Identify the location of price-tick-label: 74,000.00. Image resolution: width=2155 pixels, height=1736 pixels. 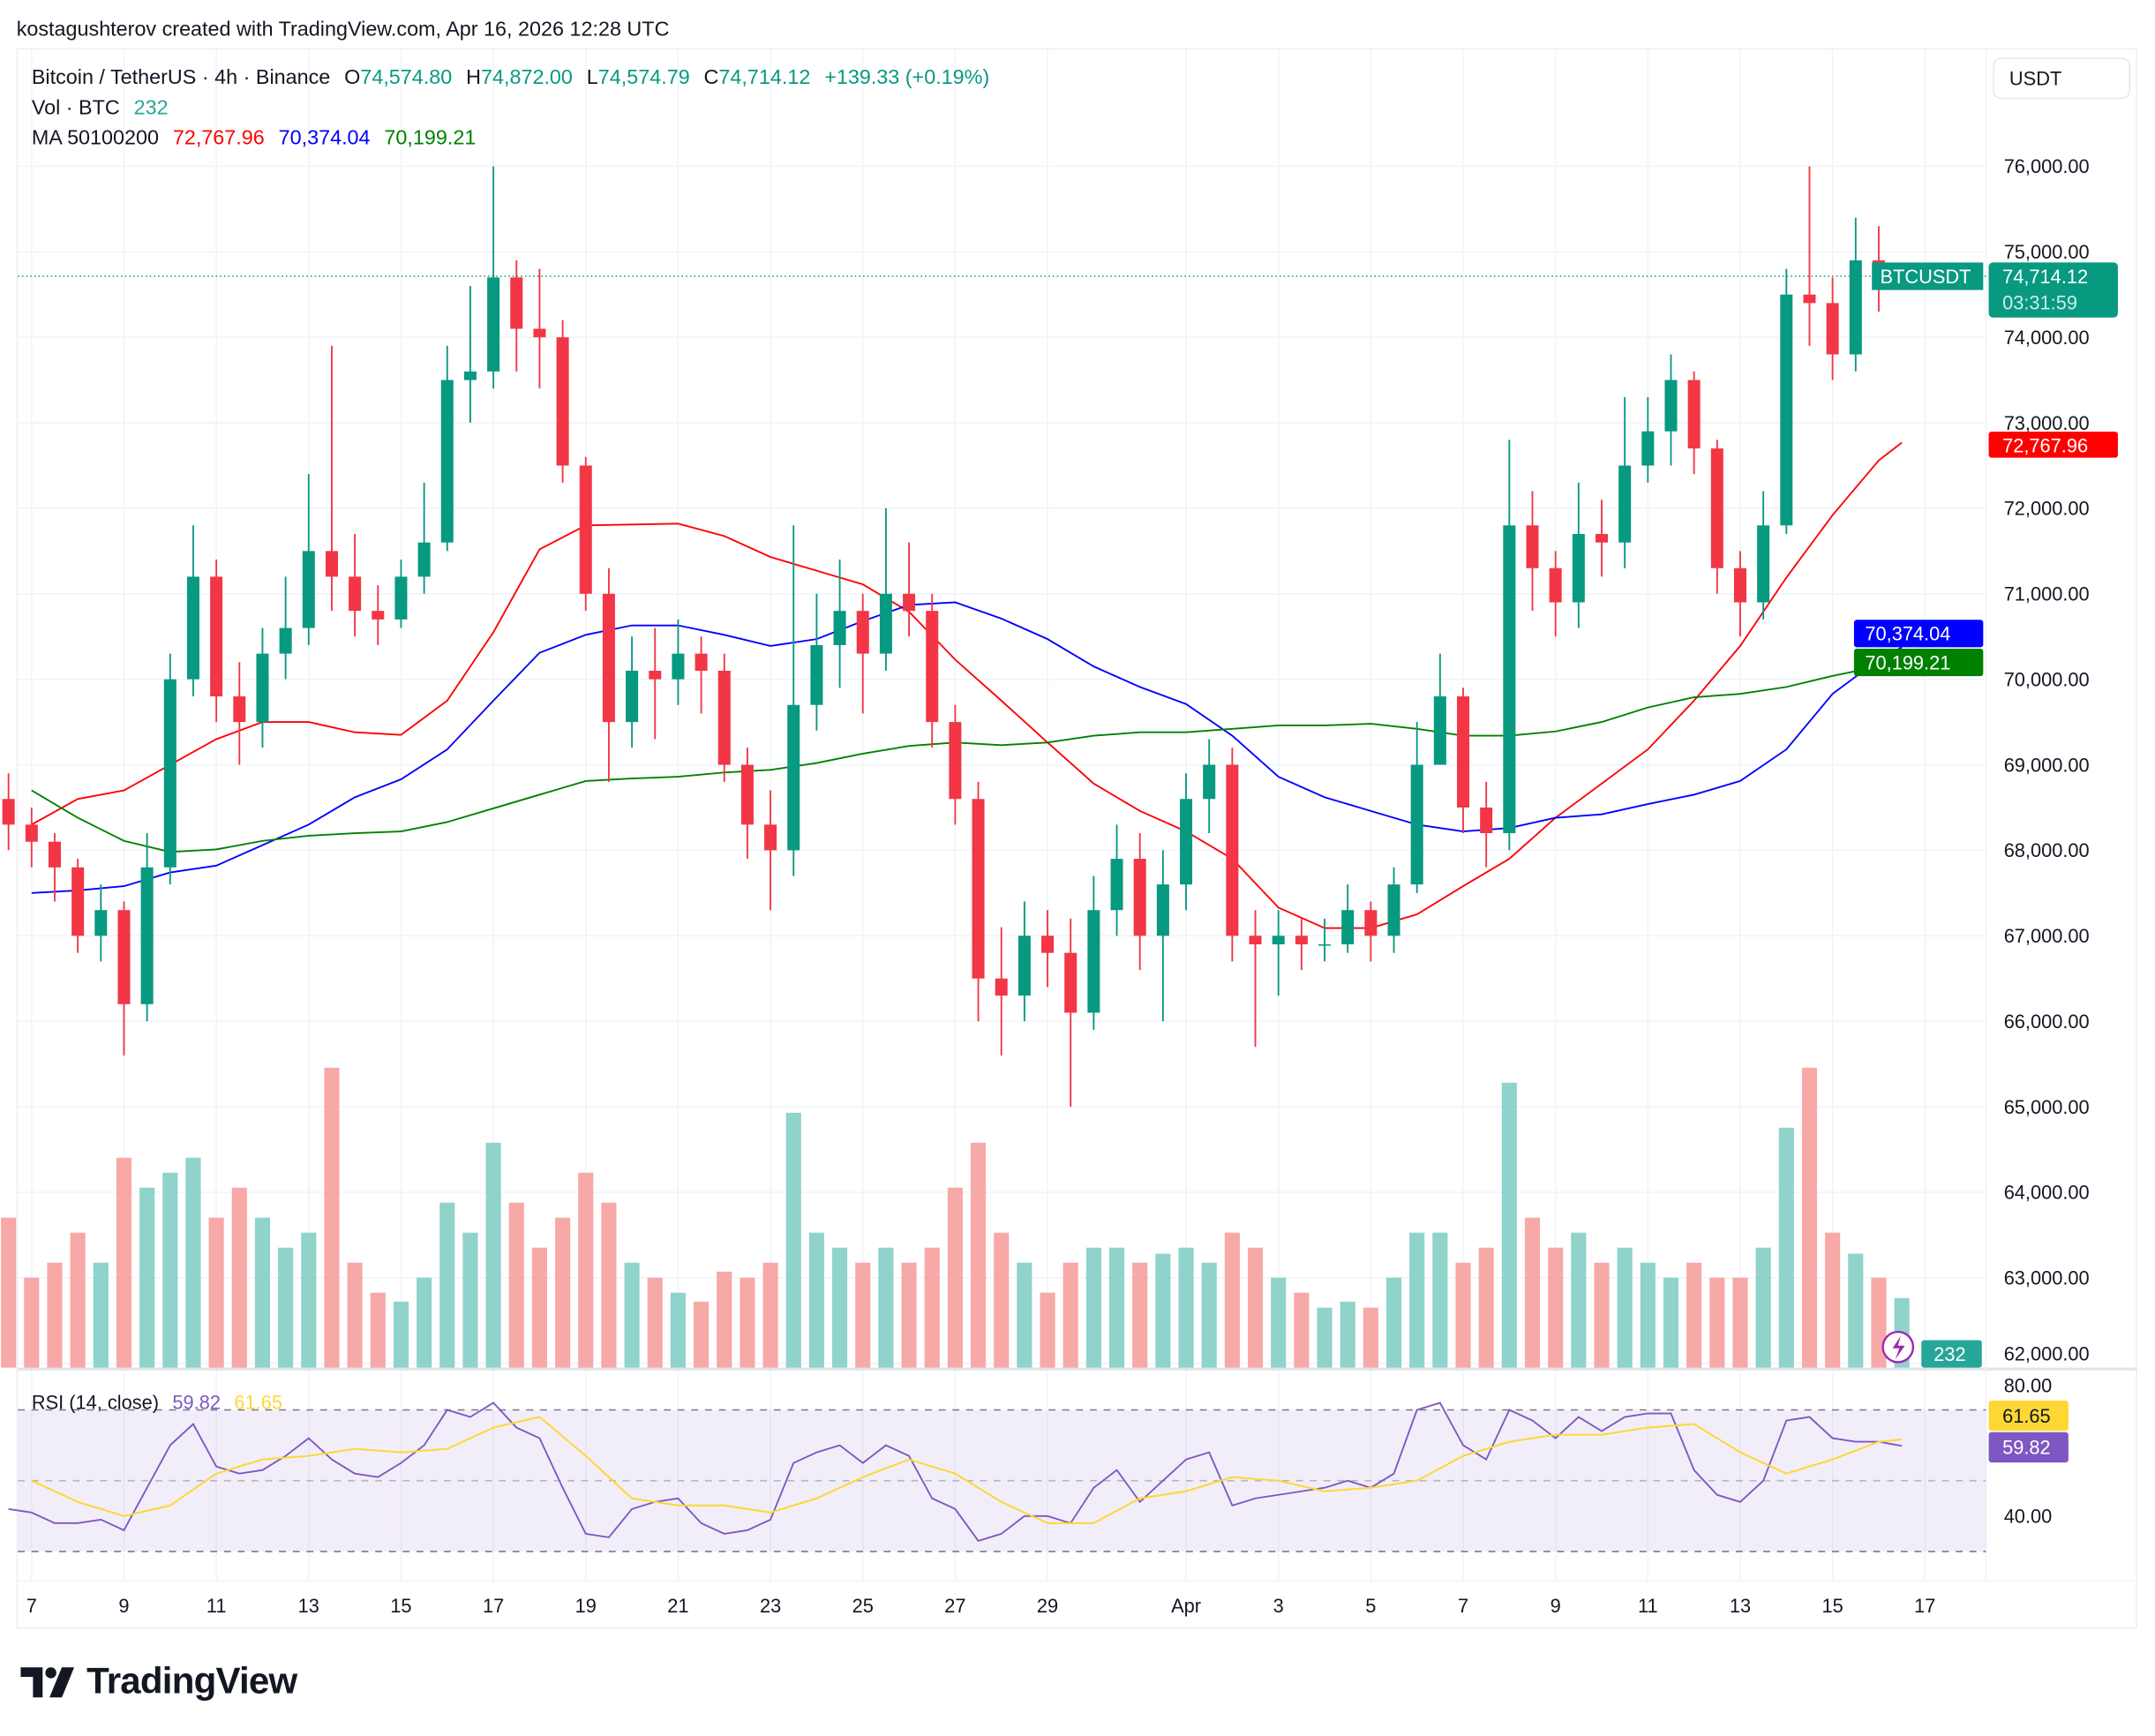
(2047, 338).